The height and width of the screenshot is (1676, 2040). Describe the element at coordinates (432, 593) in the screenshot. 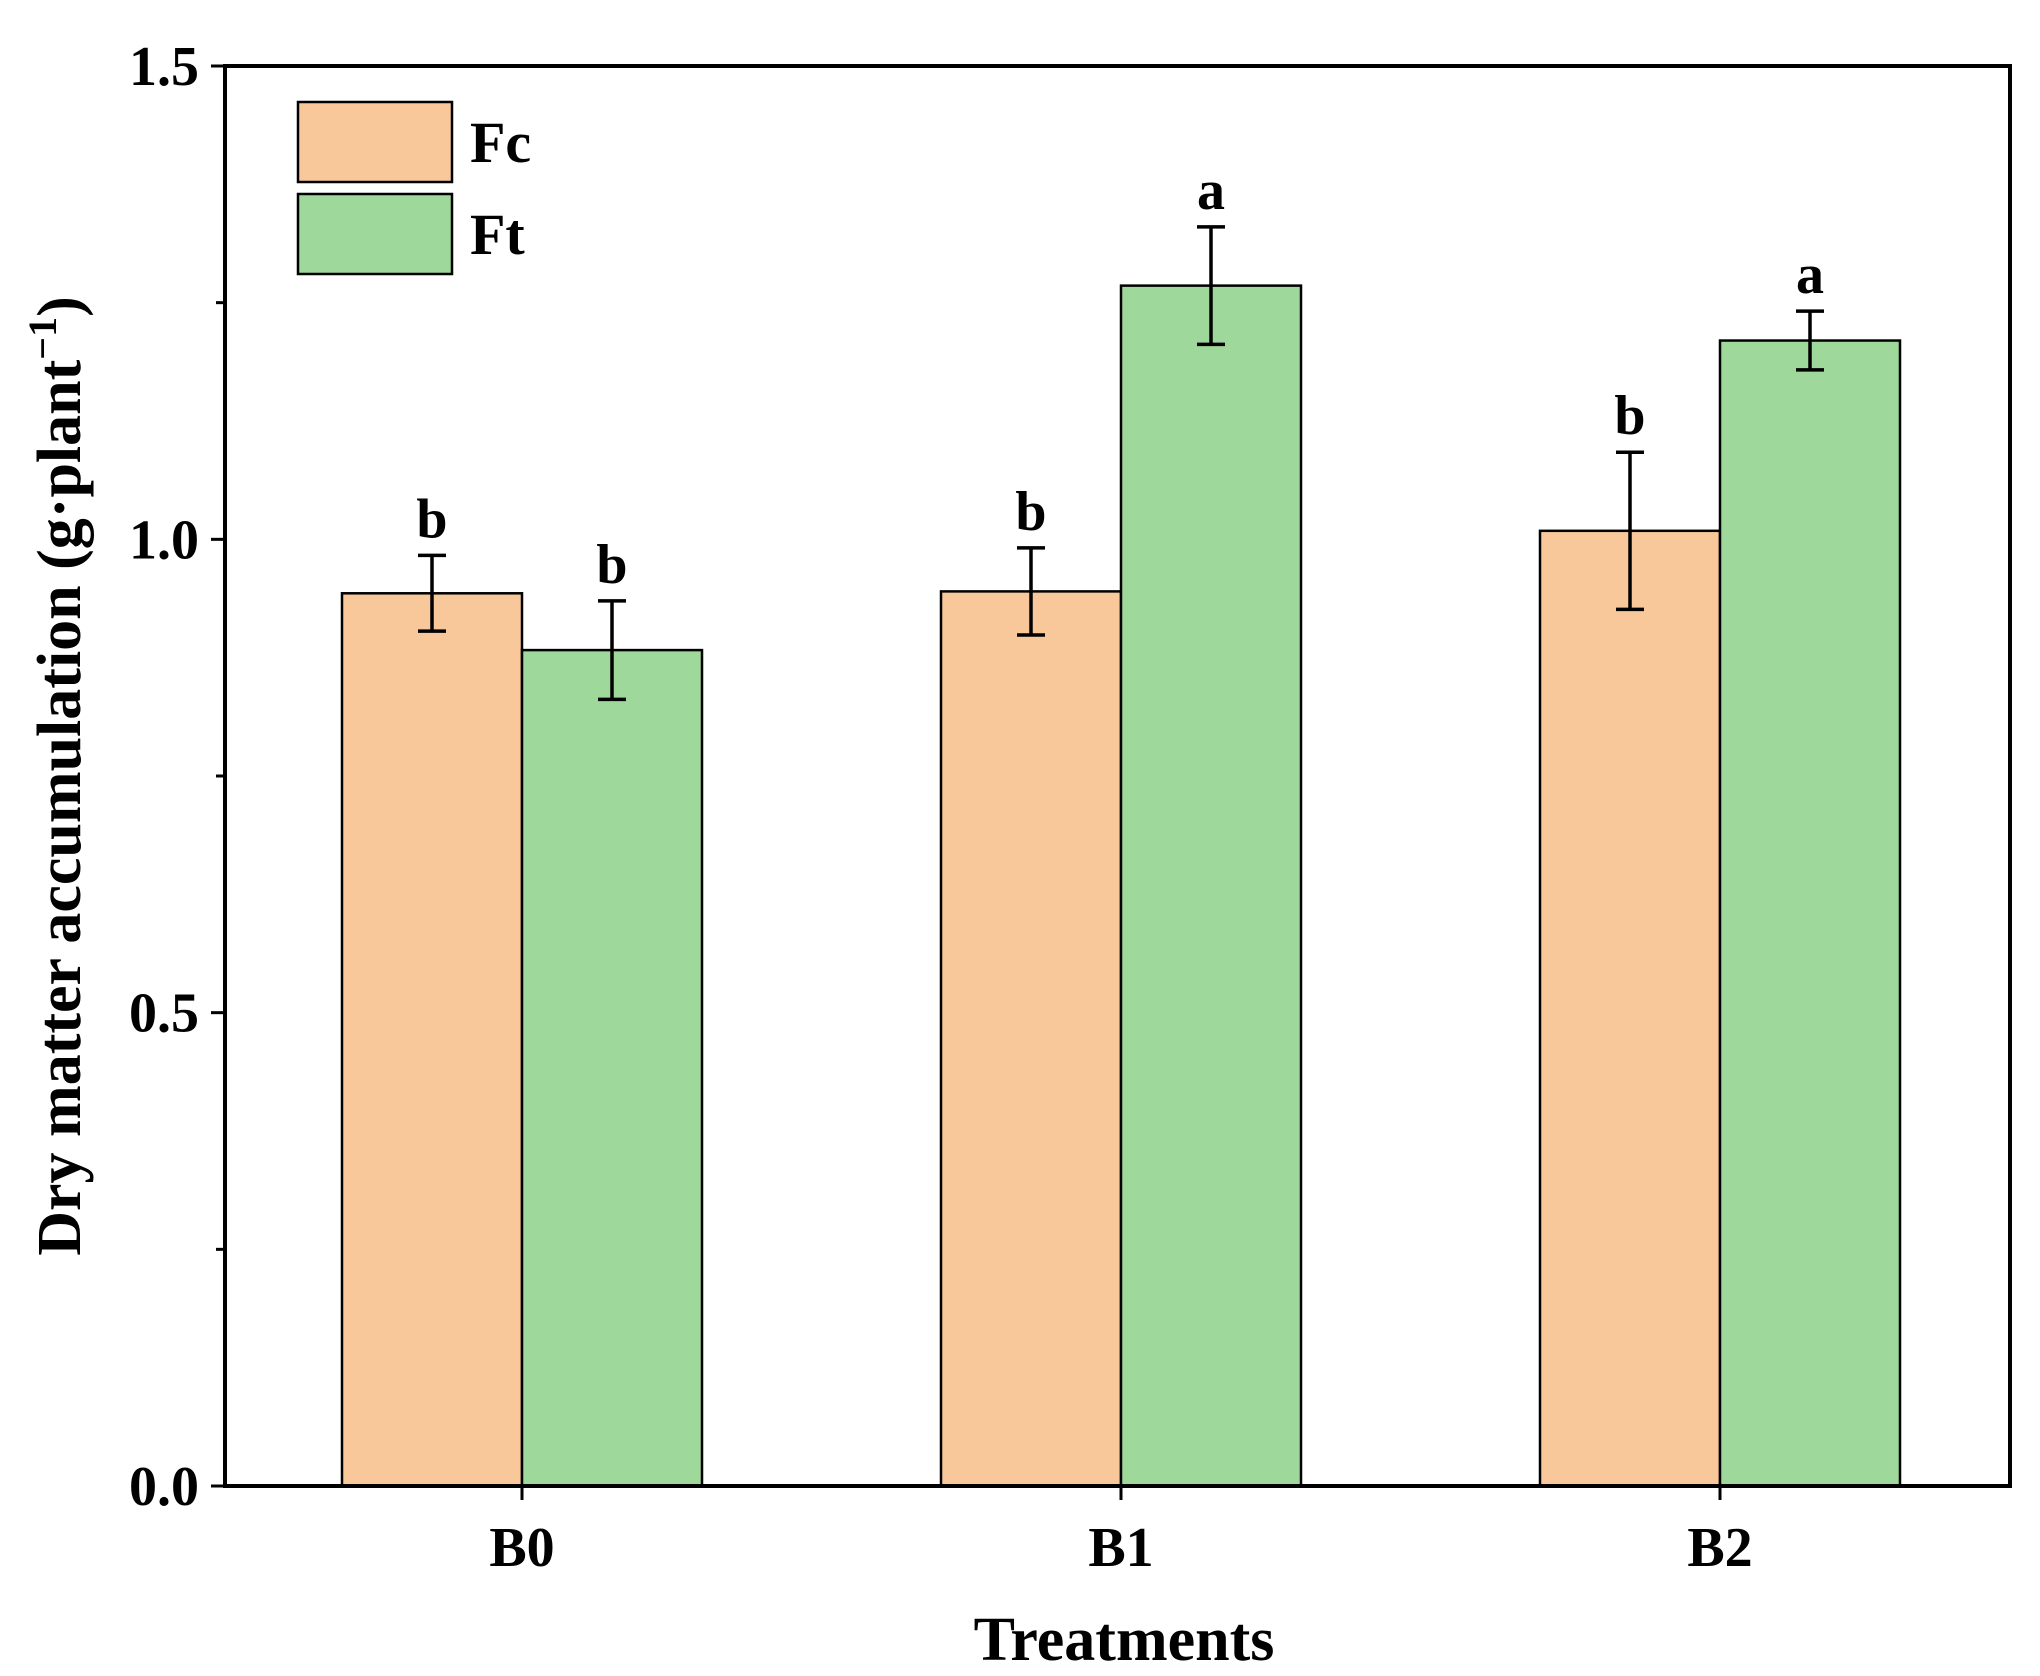

I see `error-bar-fc-b0` at that location.